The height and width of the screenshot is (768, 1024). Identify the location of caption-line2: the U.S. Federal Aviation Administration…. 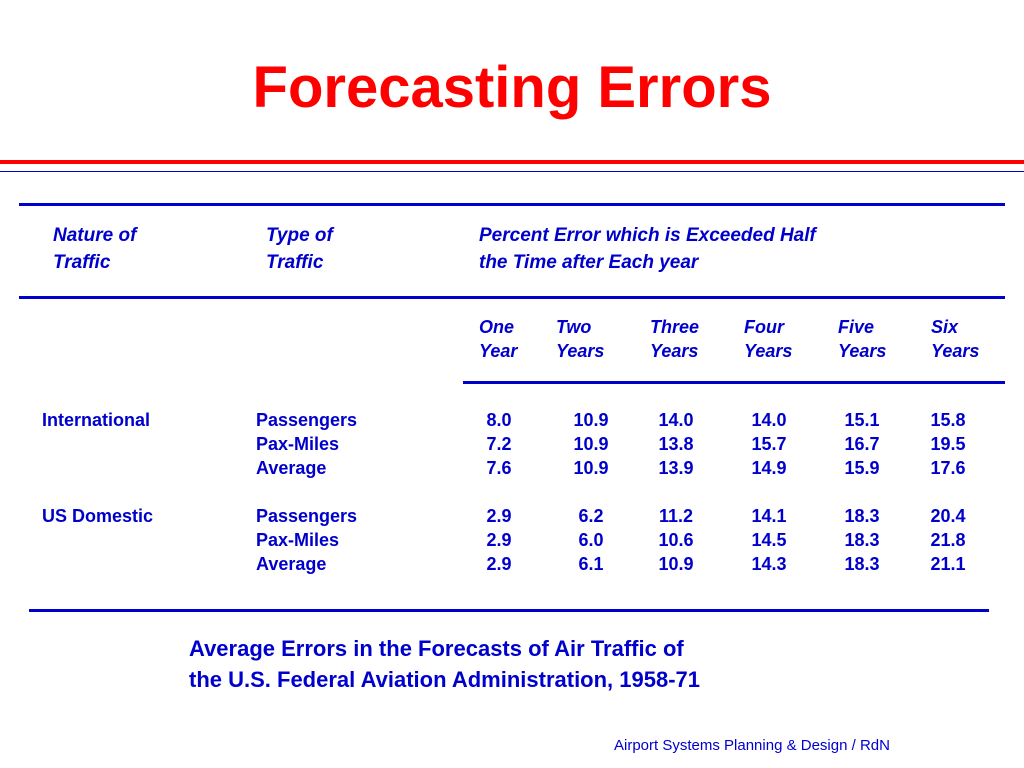
(445, 679).